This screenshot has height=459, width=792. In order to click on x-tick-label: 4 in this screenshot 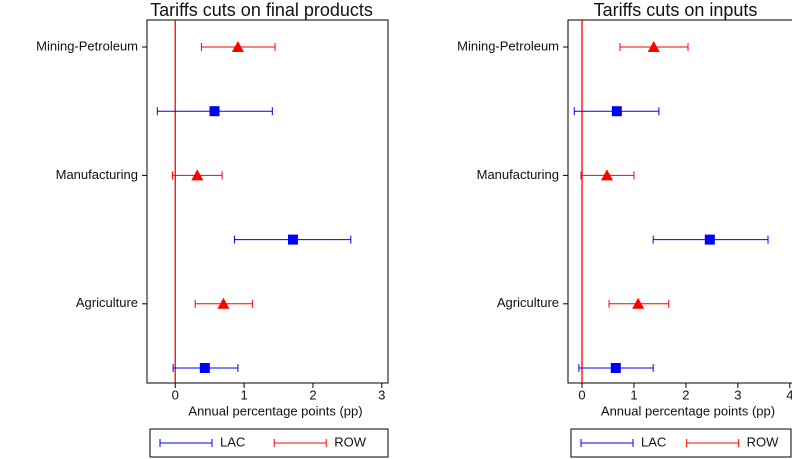, I will do `click(789, 394)`.